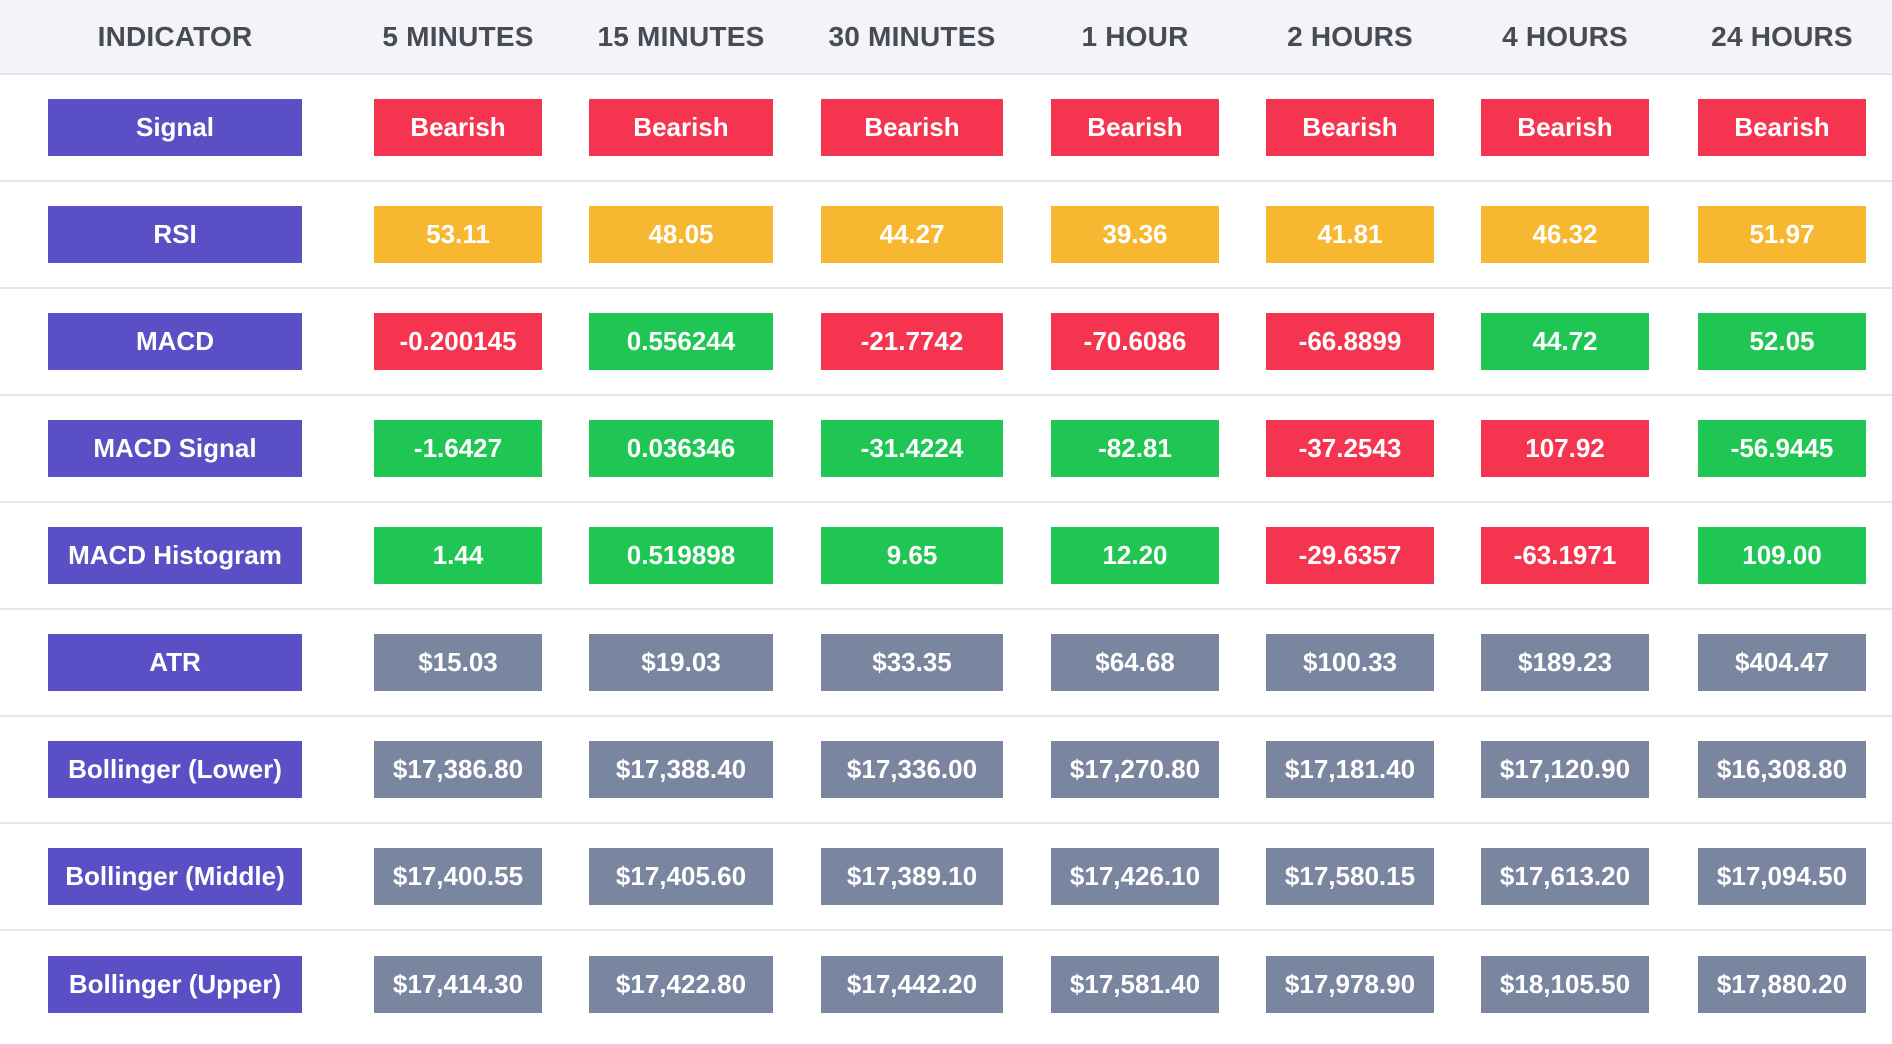  I want to click on value-cell: 109.00, so click(1782, 556).